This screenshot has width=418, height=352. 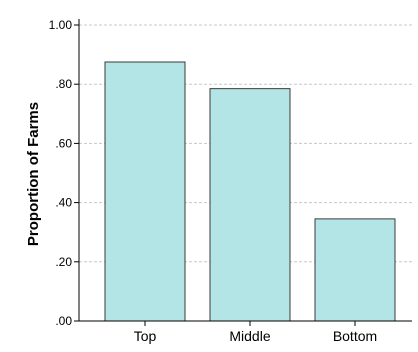 What do you see at coordinates (145, 336) in the screenshot?
I see `x-tick-label: Top` at bounding box center [145, 336].